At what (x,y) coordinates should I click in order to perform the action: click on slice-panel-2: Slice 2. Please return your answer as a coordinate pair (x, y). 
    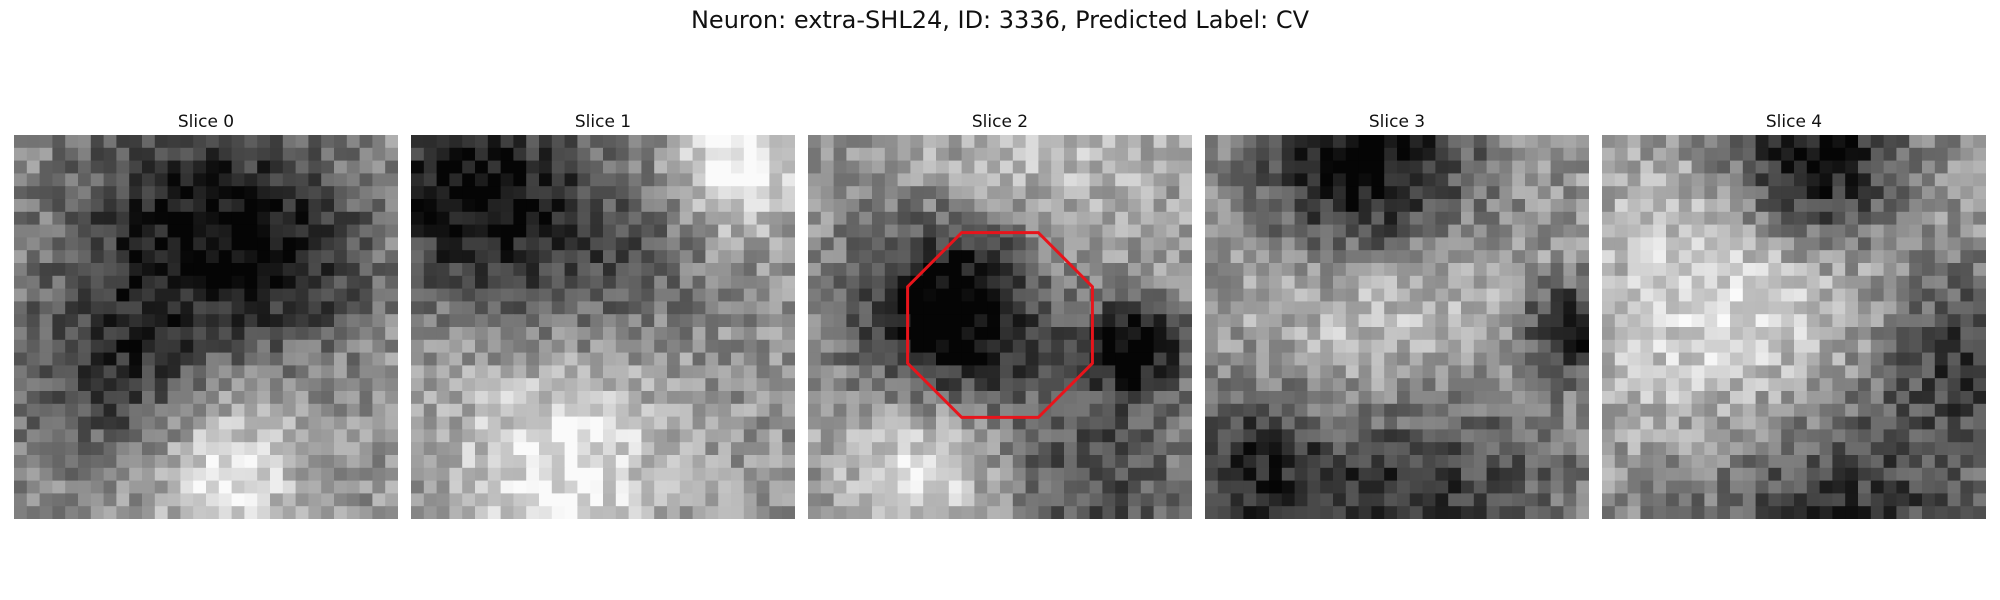
    Looking at the image, I should click on (1000, 314).